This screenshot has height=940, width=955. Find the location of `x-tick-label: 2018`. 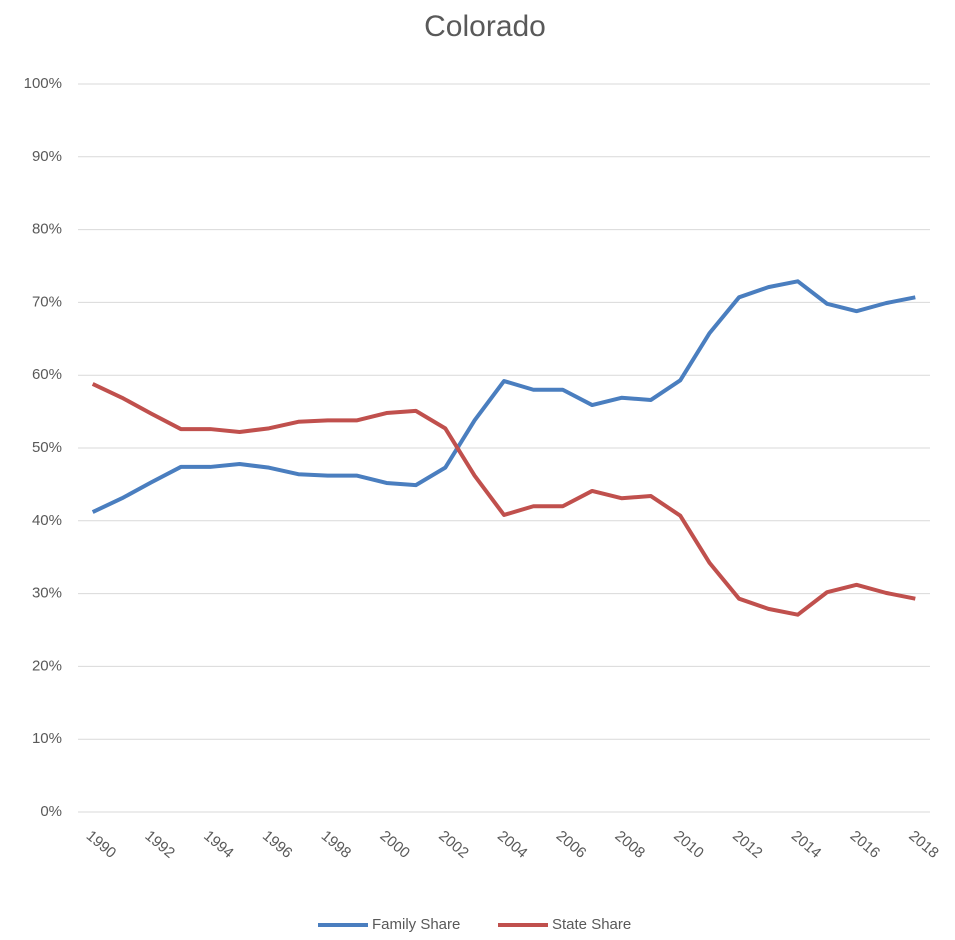

x-tick-label: 2018 is located at coordinates (923, 844).